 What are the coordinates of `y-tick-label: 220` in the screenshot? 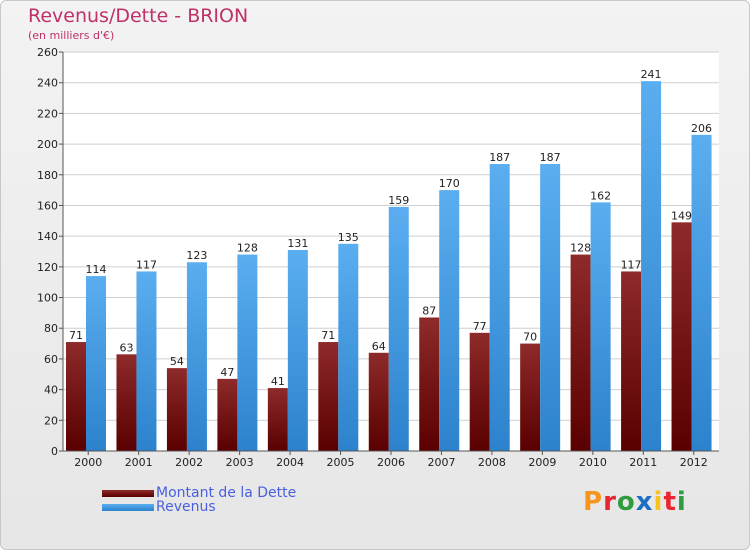 It's located at (47, 113).